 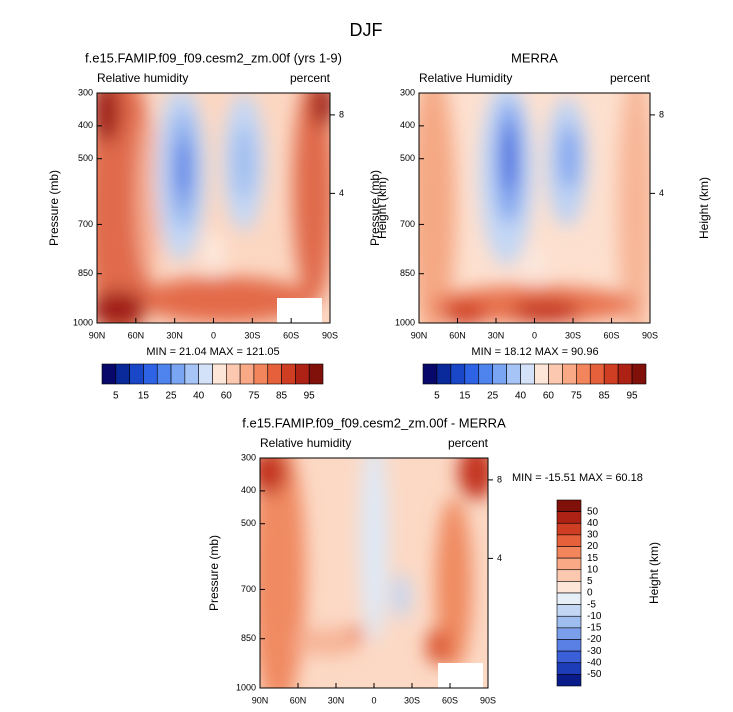 What do you see at coordinates (214, 573) in the screenshot?
I see `y-axis-label: Pressure (mb)` at bounding box center [214, 573].